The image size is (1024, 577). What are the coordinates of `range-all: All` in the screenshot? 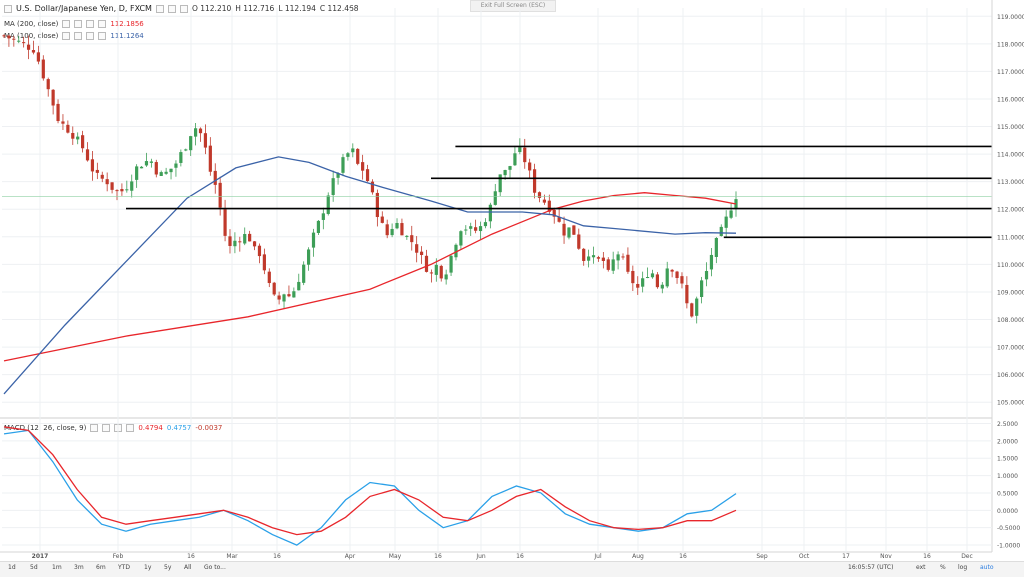 It's located at (188, 567).